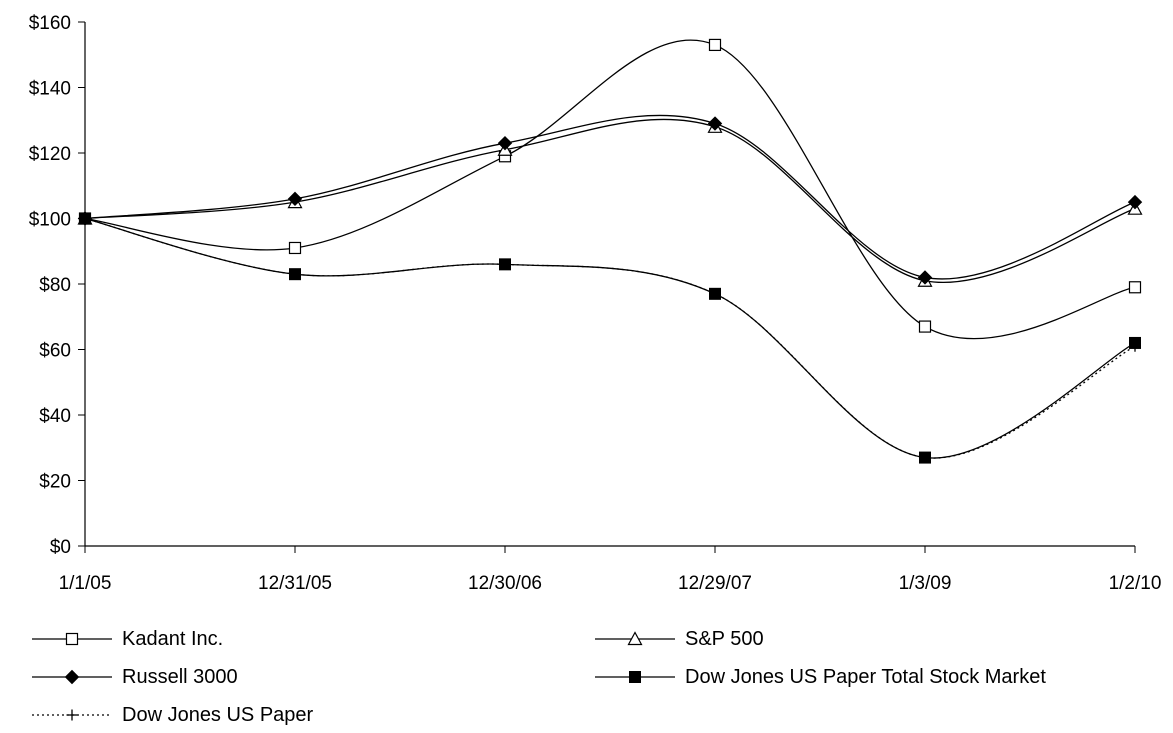 Image resolution: width=1173 pixels, height=733 pixels. Describe the element at coordinates (55, 416) in the screenshot. I see `y-tick-label: $40` at that location.